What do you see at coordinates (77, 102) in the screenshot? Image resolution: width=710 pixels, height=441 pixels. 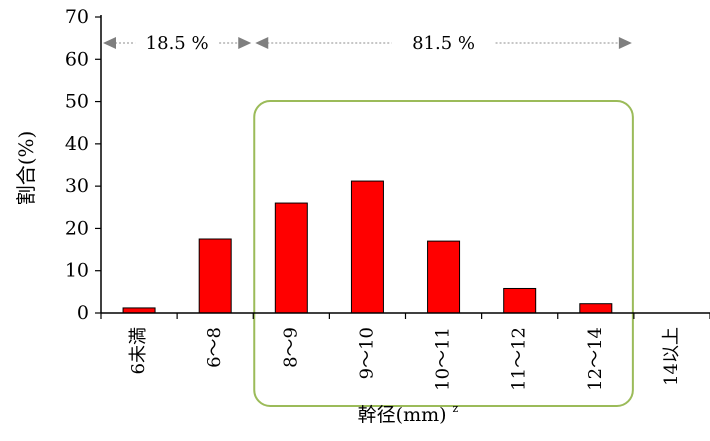 I see `y-tick-label: 50` at bounding box center [77, 102].